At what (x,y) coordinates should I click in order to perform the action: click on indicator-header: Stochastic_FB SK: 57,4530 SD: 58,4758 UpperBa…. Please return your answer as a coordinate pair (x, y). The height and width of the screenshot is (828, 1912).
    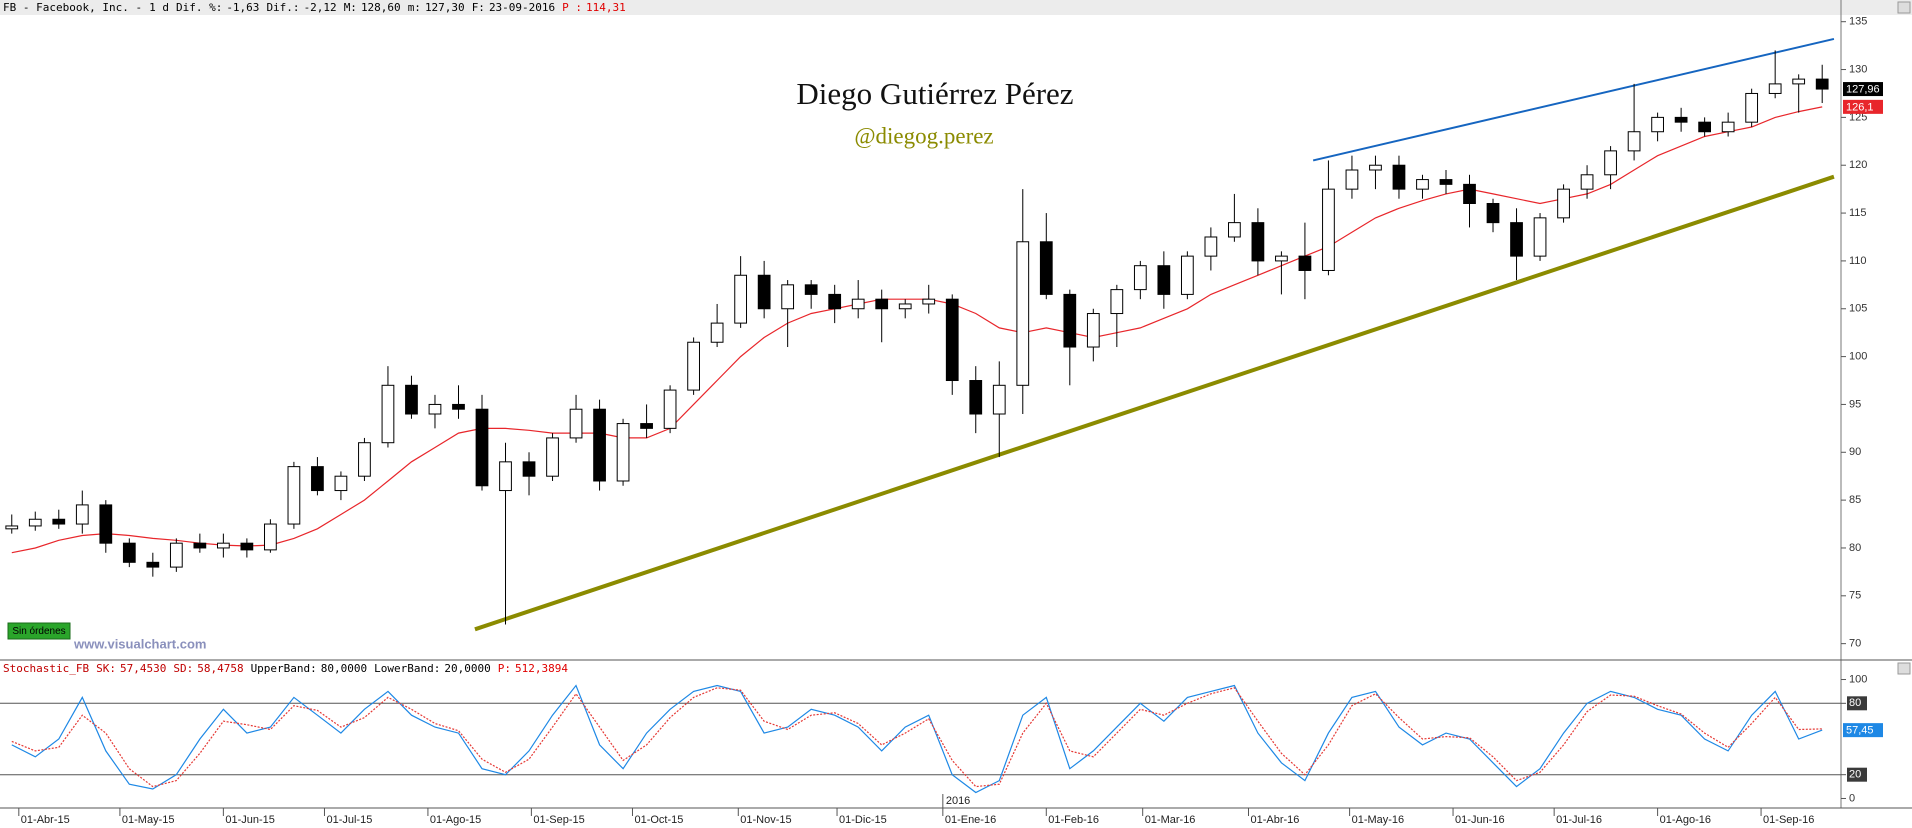
    Looking at the image, I should click on (920, 668).